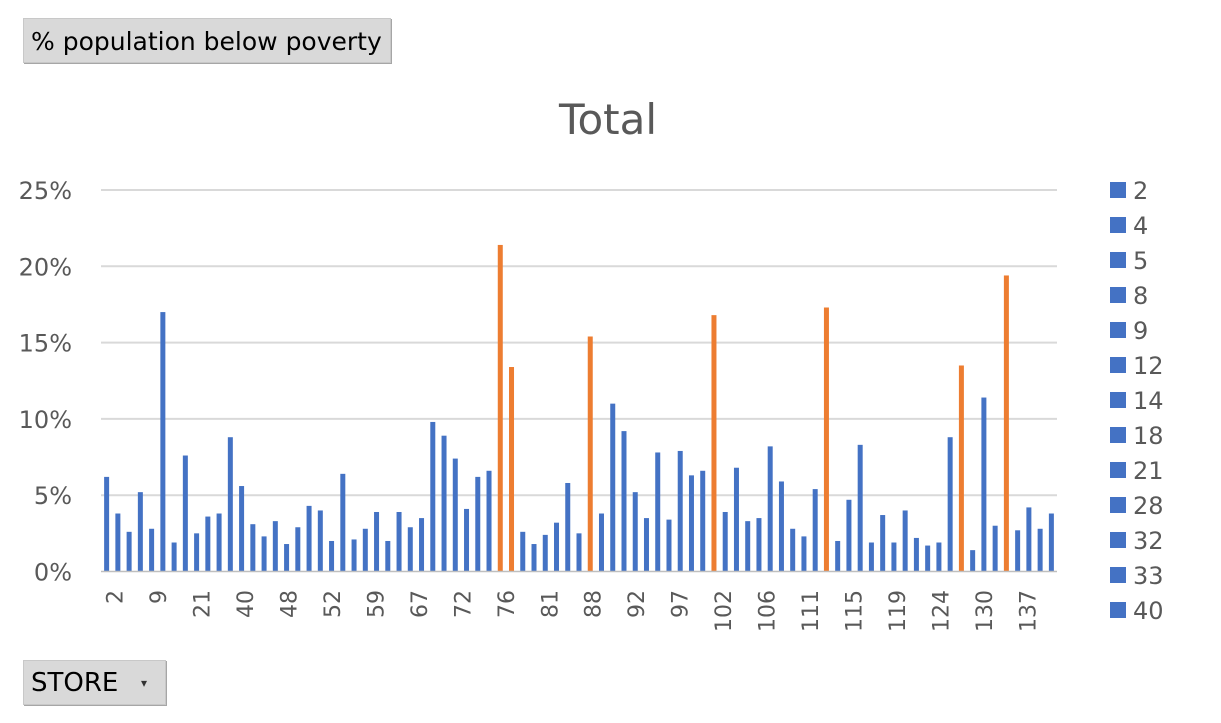  I want to click on x-tick-label: 111, so click(811, 611).